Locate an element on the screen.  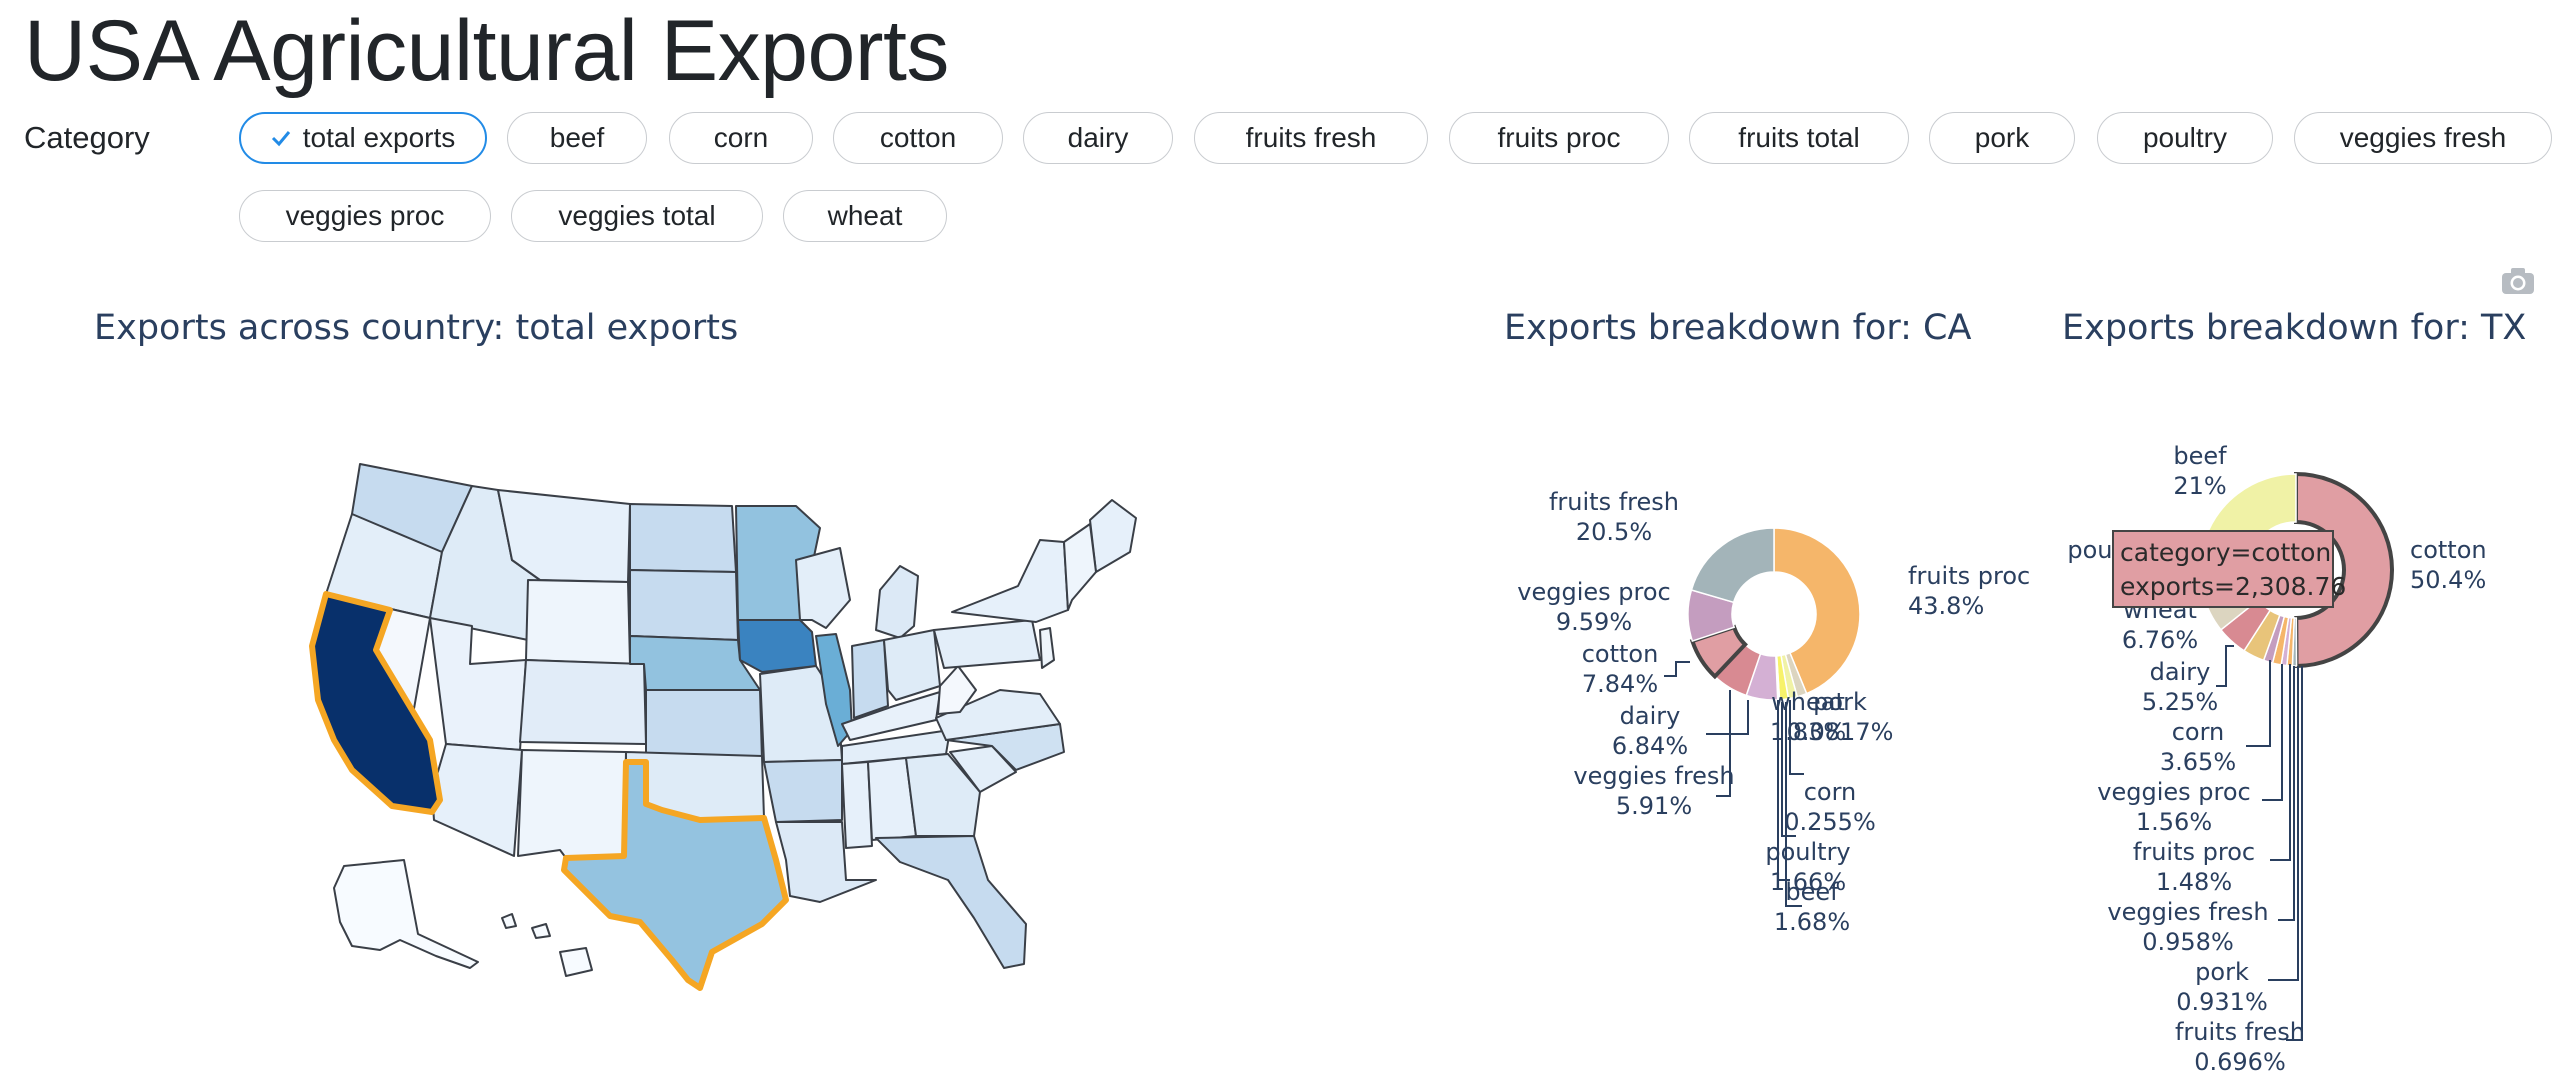
pie-slice-label: poultry 1.66% is located at coordinates (1807, 867).